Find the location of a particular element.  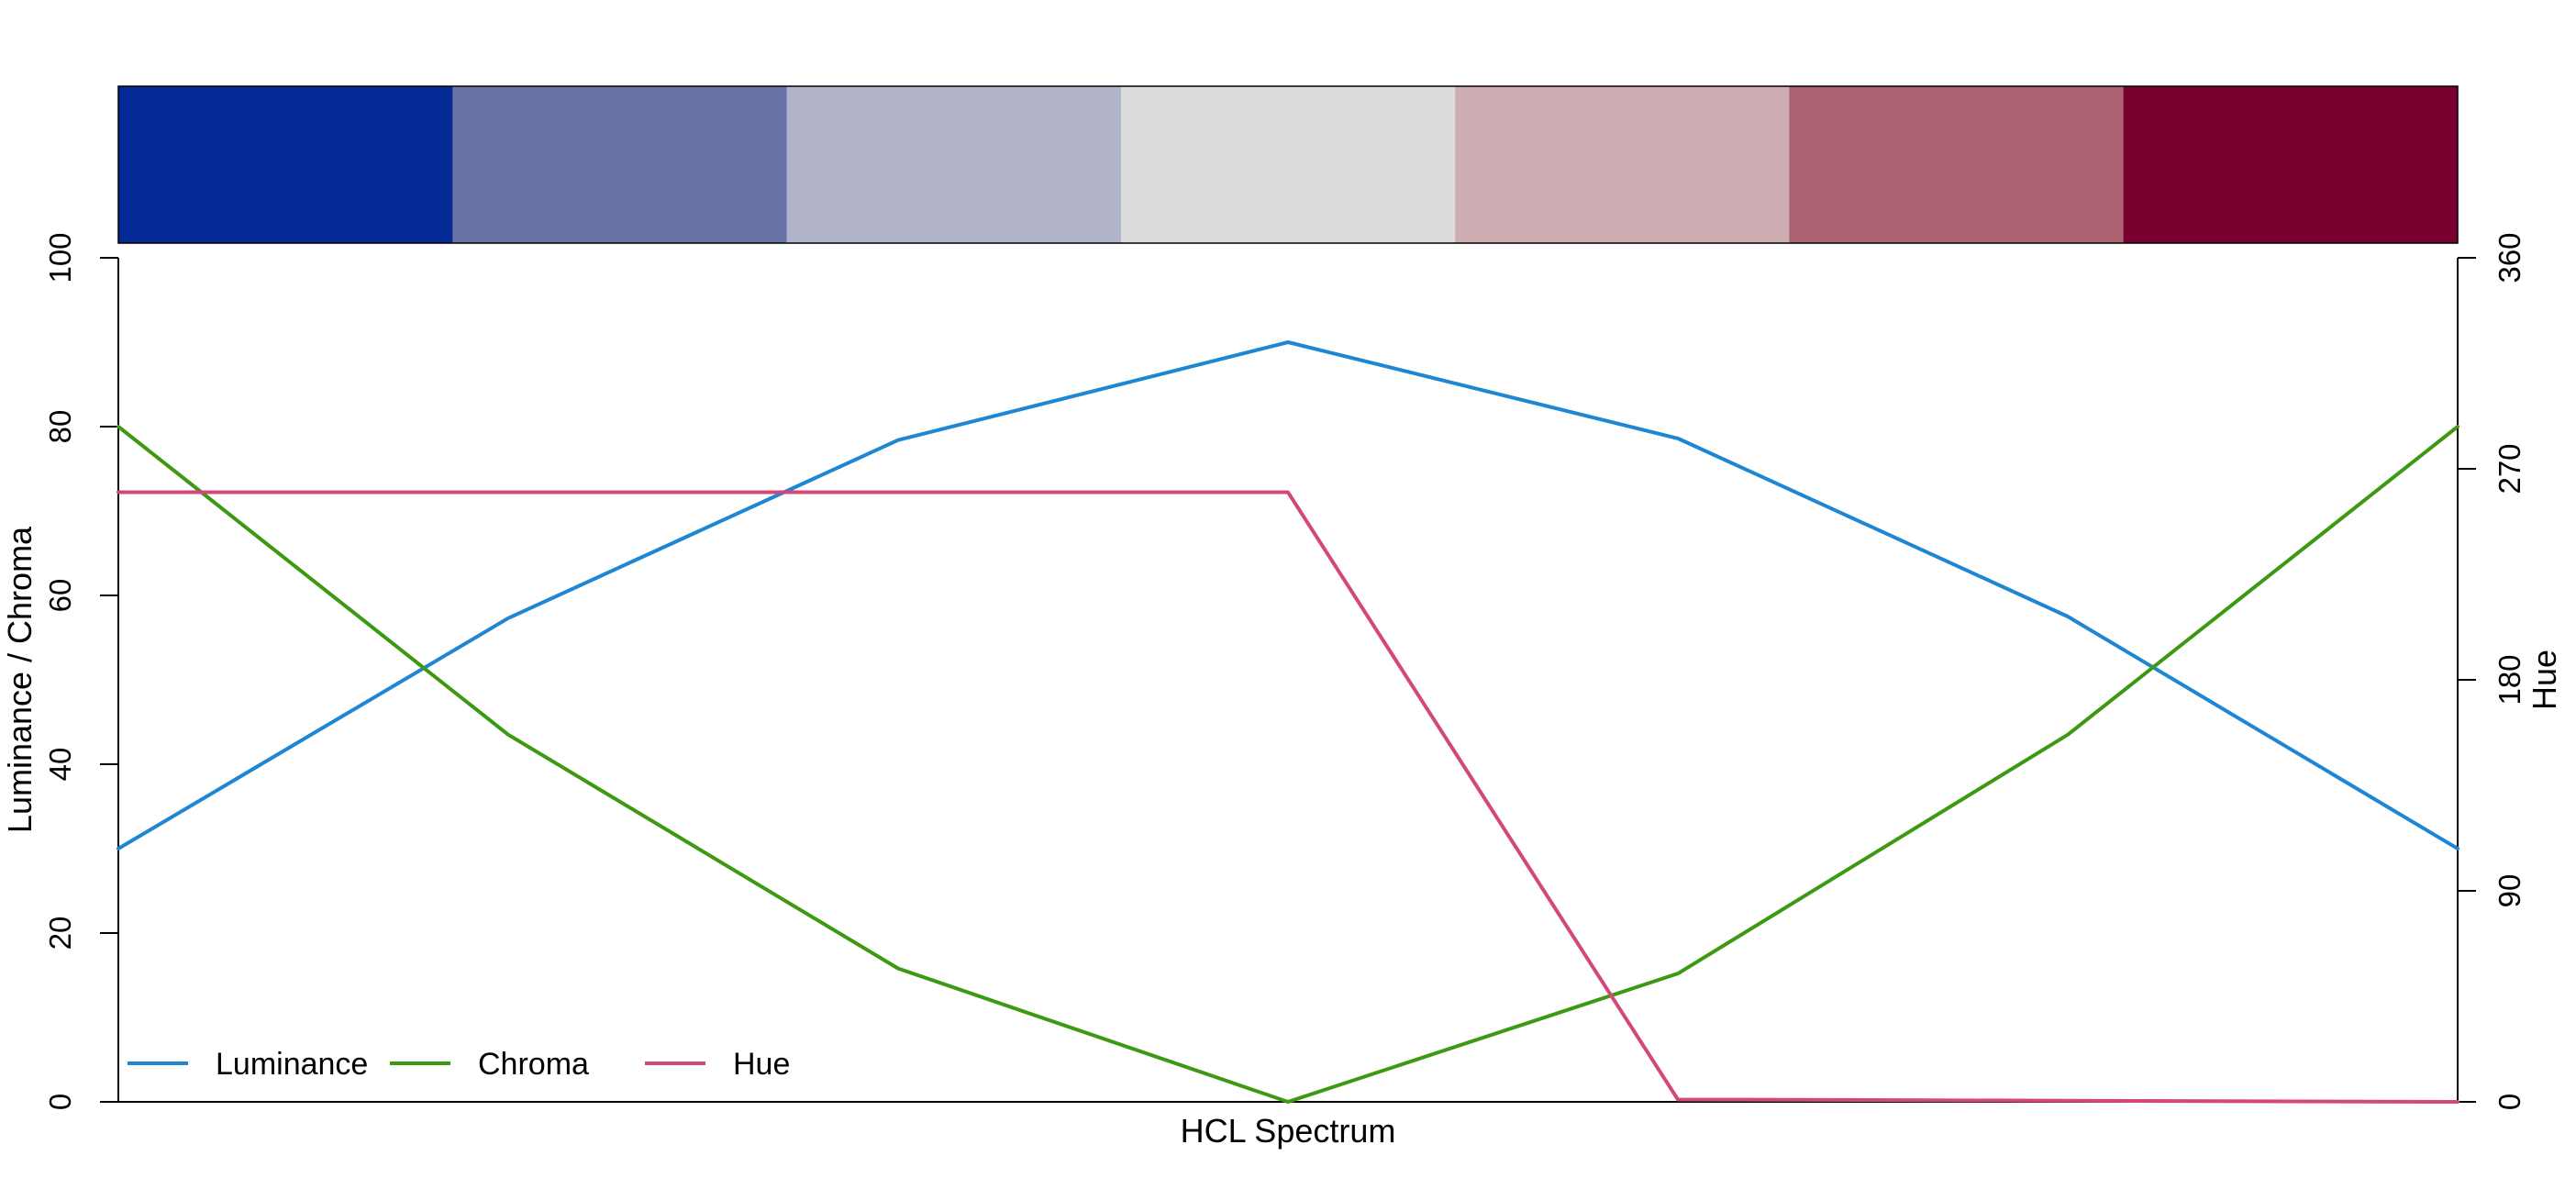

right-y-tick-label: 0 is located at coordinates (2509, 1102).